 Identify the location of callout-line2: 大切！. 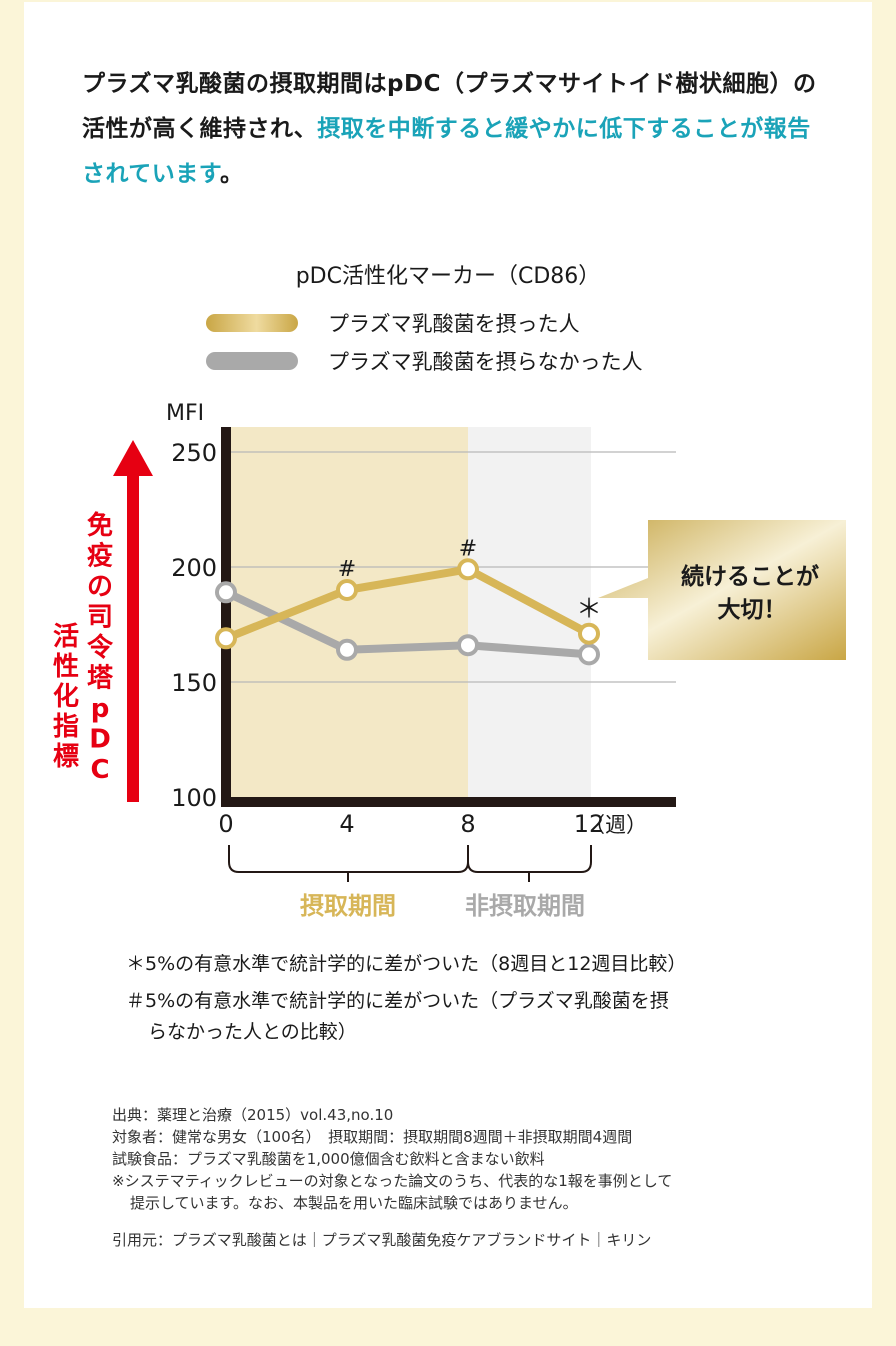
(752, 610).